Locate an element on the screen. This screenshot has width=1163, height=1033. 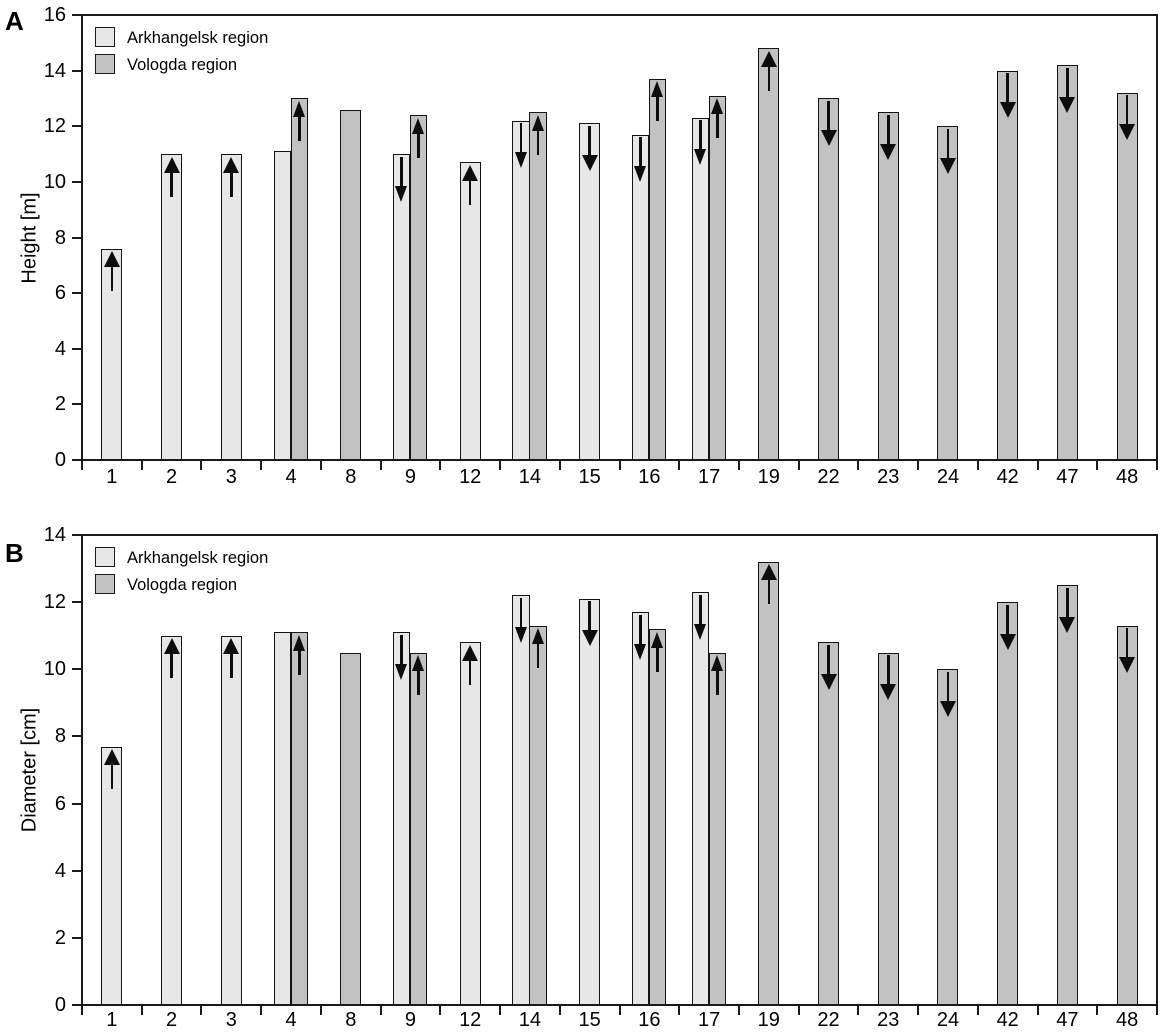
y-axis-tick-label: 12 is located at coordinates (54, 126).